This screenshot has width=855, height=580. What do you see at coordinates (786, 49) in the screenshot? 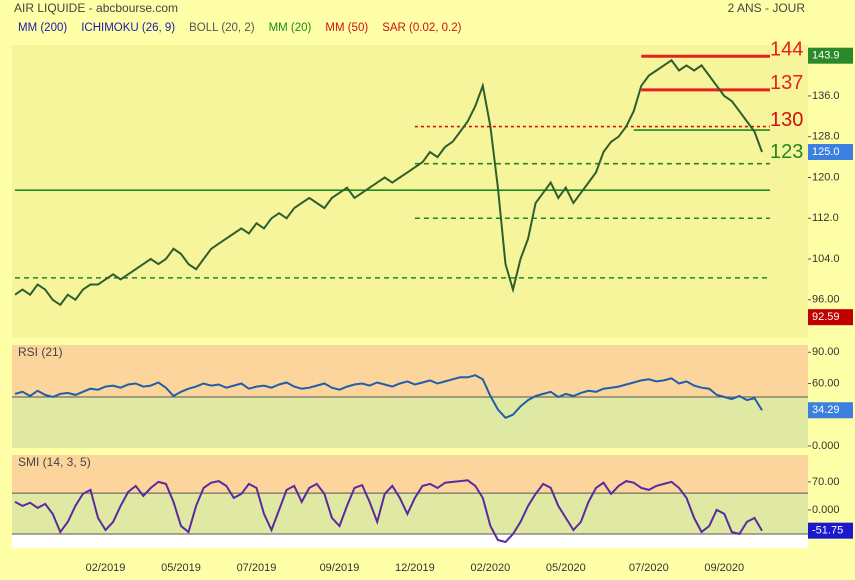
I see `level-label: 144` at bounding box center [786, 49].